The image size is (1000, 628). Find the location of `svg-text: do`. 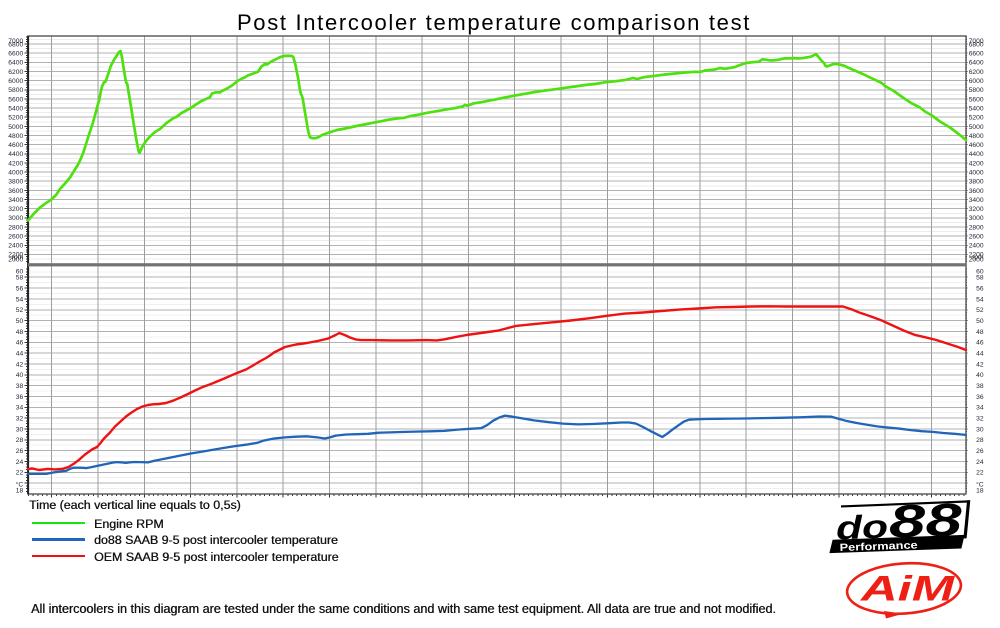

svg-text: do is located at coordinates (861, 527).